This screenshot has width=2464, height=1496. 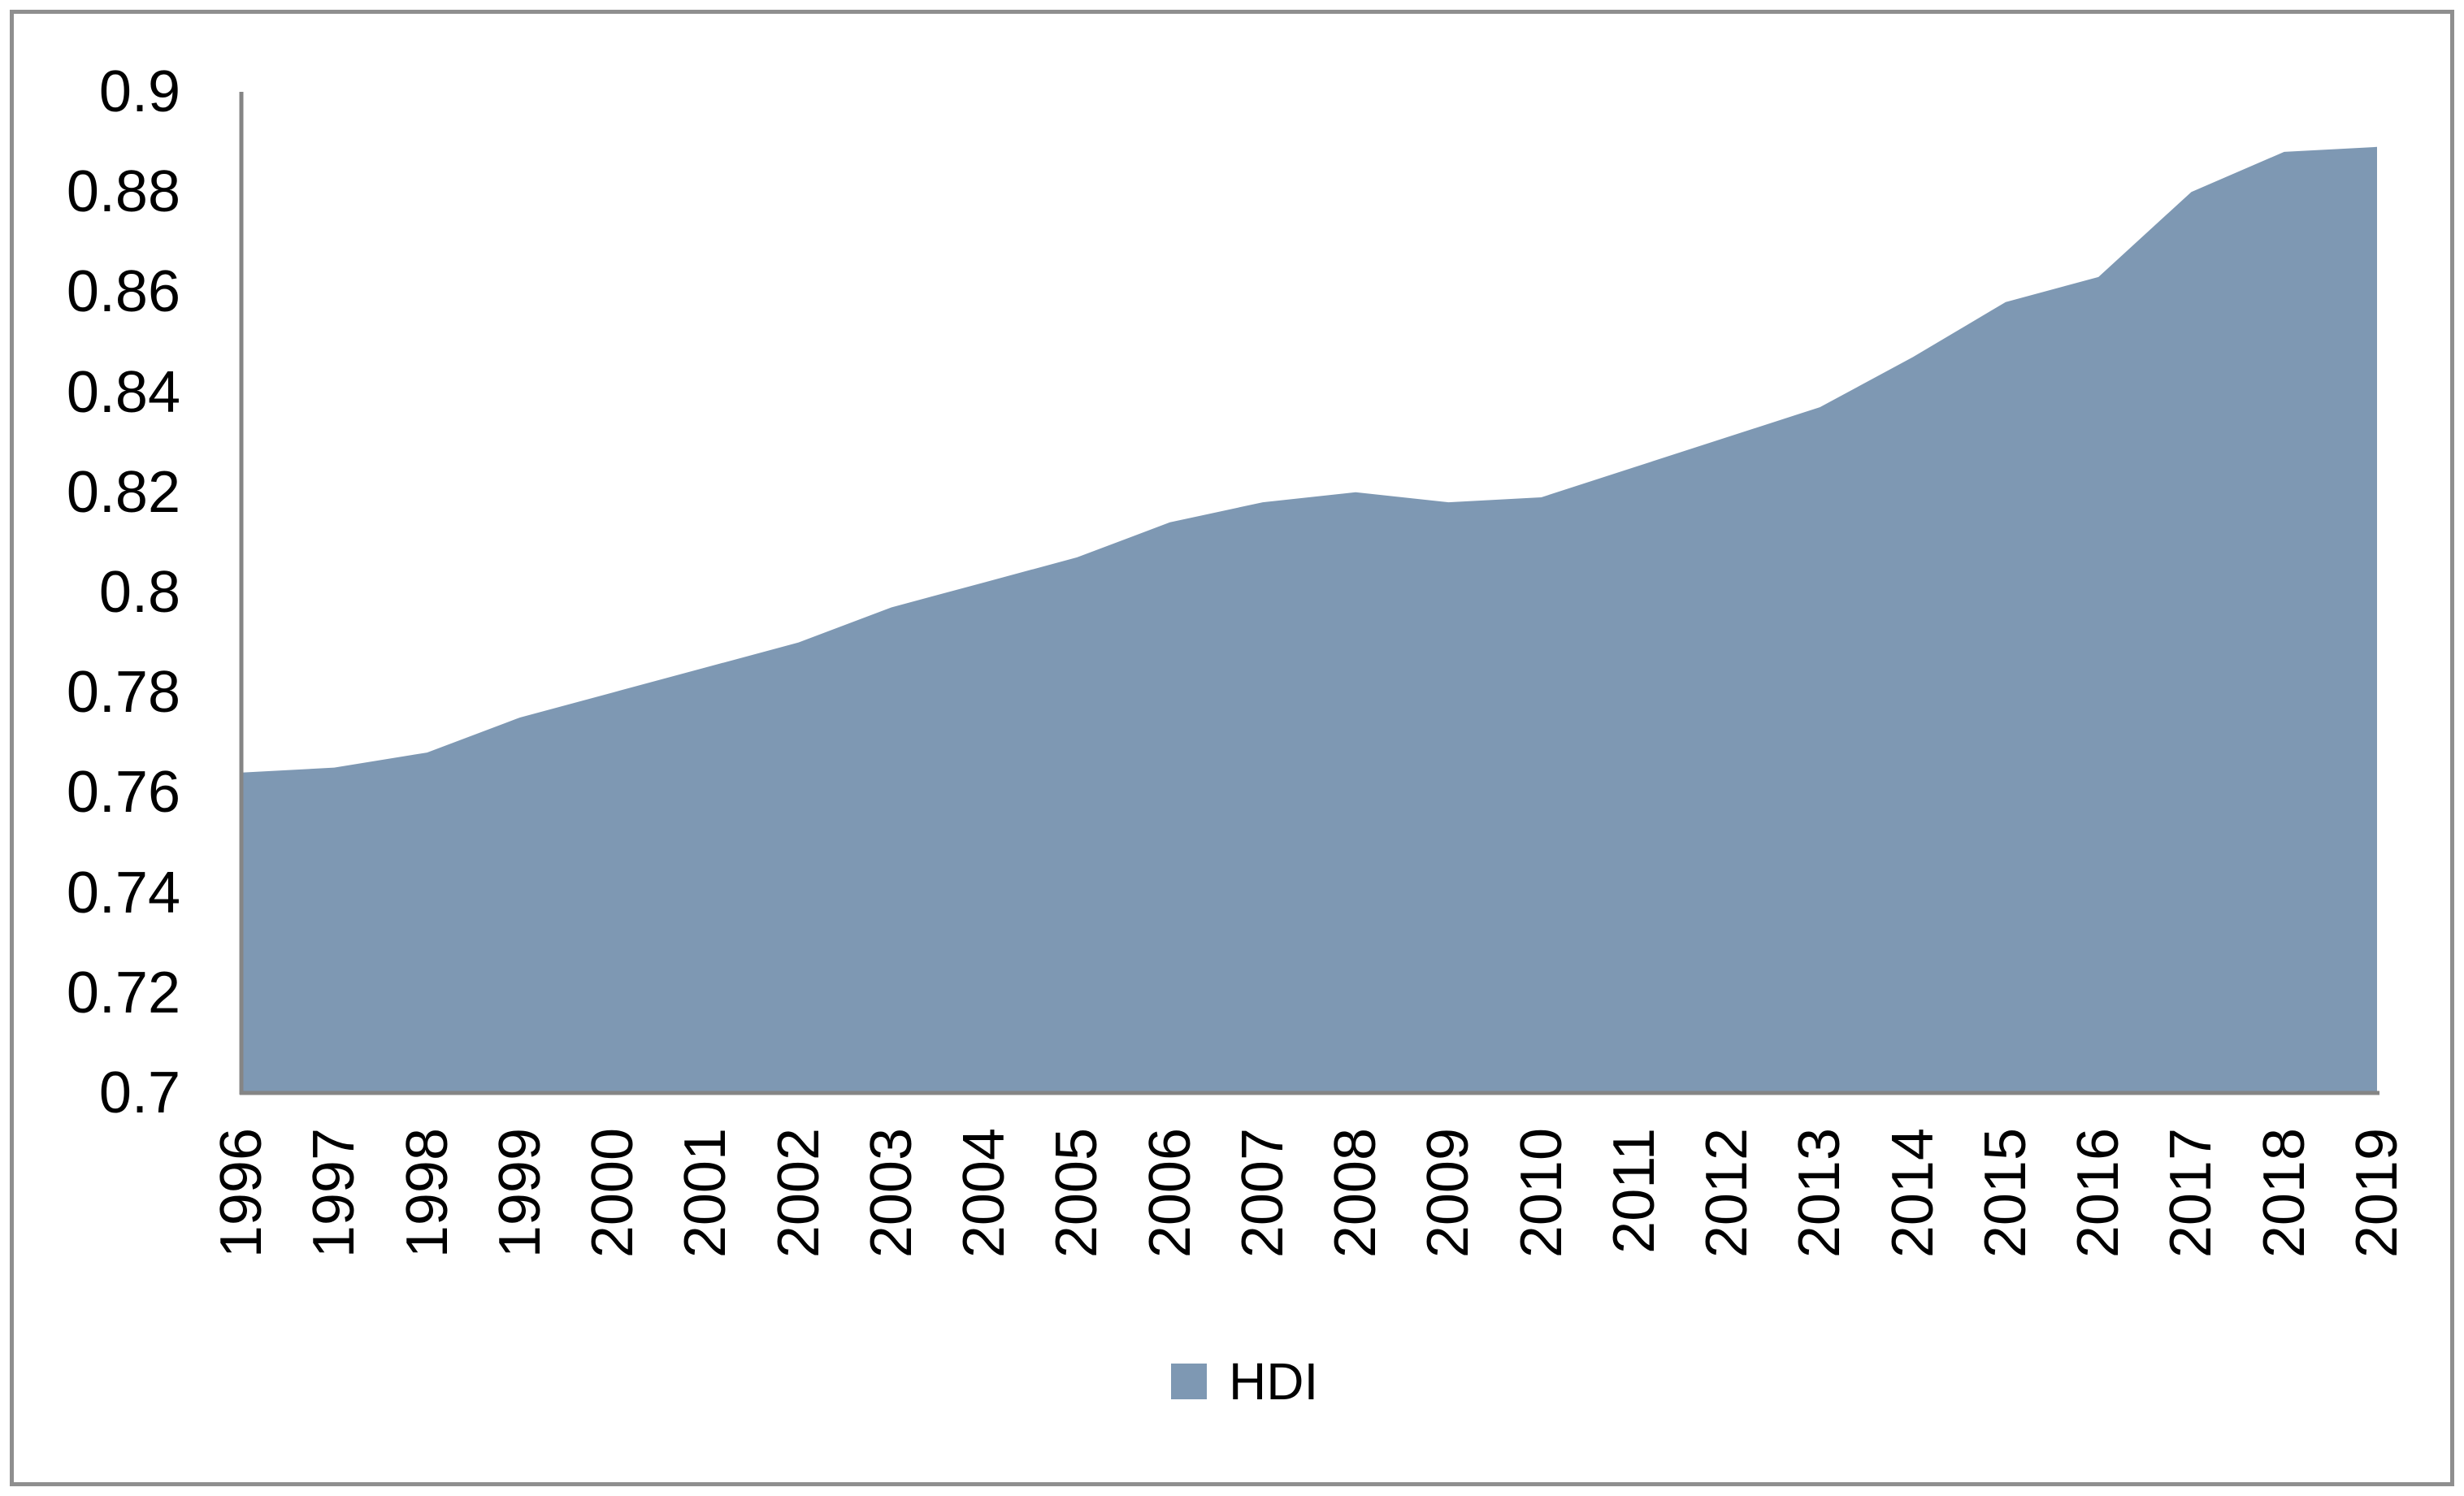 I want to click on x-axis-tick-label: 2005, so click(x=1077, y=1193).